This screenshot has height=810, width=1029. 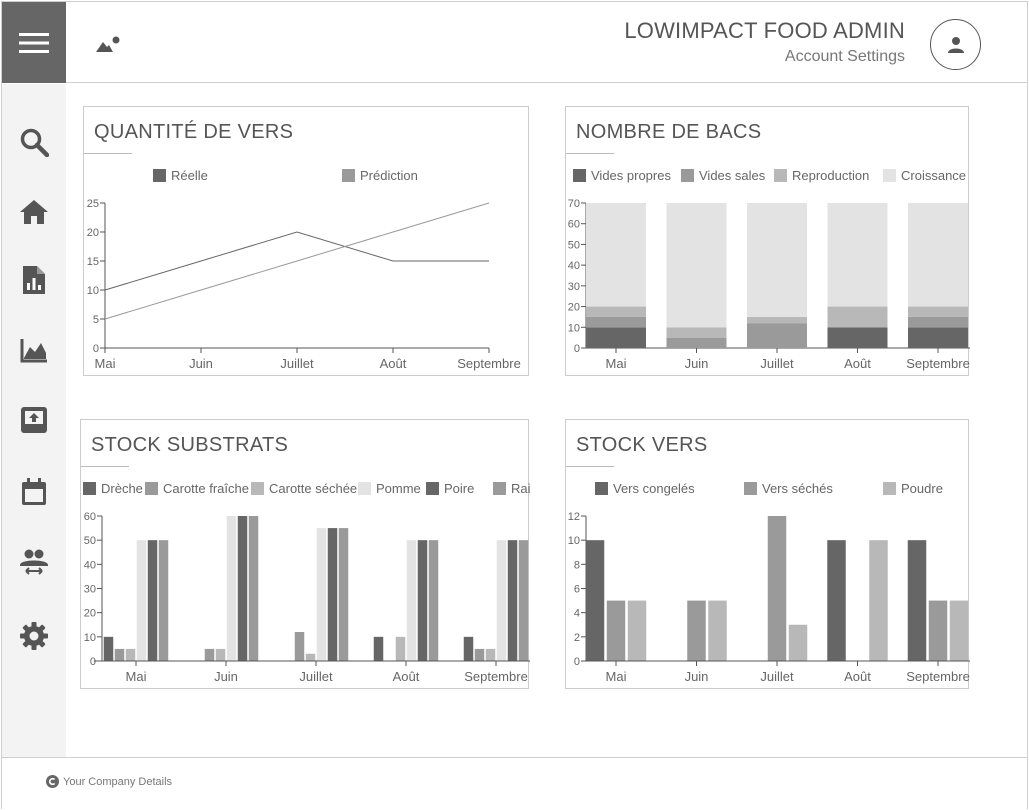 I want to click on sidebar-item-reports, so click(x=34, y=280).